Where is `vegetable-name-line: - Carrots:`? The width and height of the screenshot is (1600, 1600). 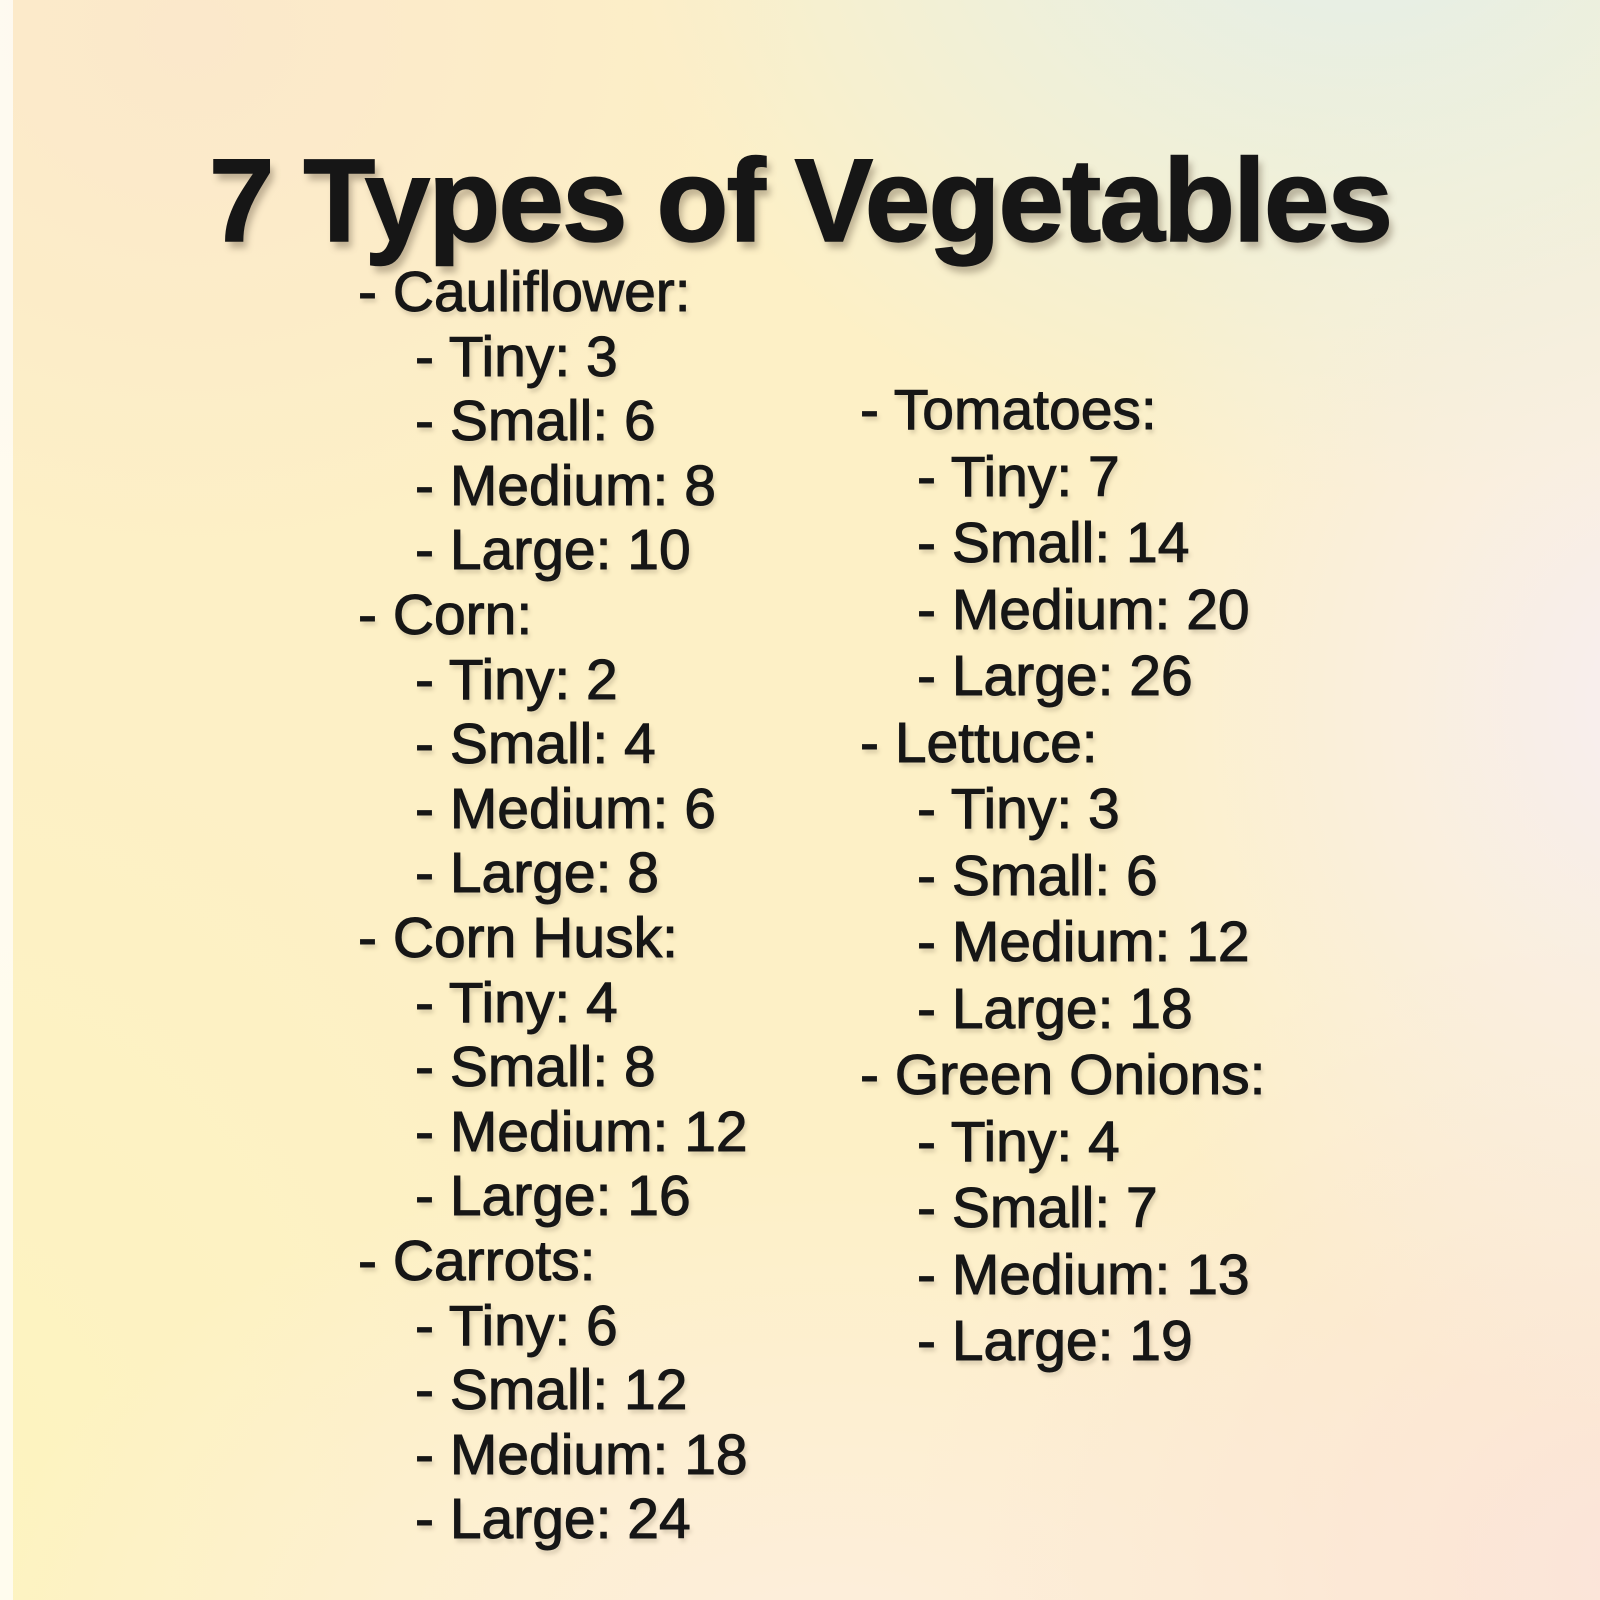 vegetable-name-line: - Carrots: is located at coordinates (477, 1260).